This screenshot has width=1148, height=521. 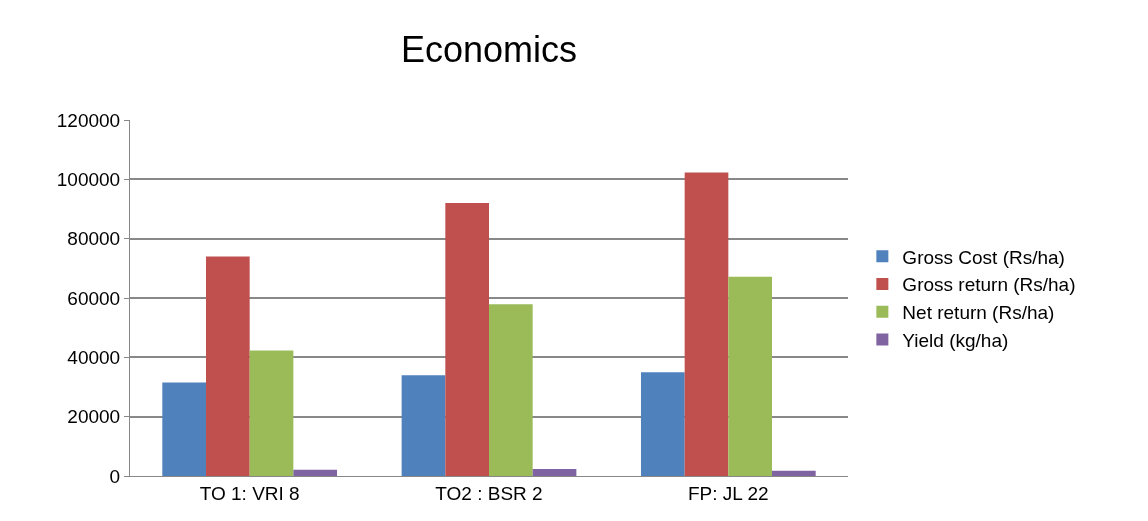 What do you see at coordinates (489, 49) in the screenshot?
I see `chart-title: Economics` at bounding box center [489, 49].